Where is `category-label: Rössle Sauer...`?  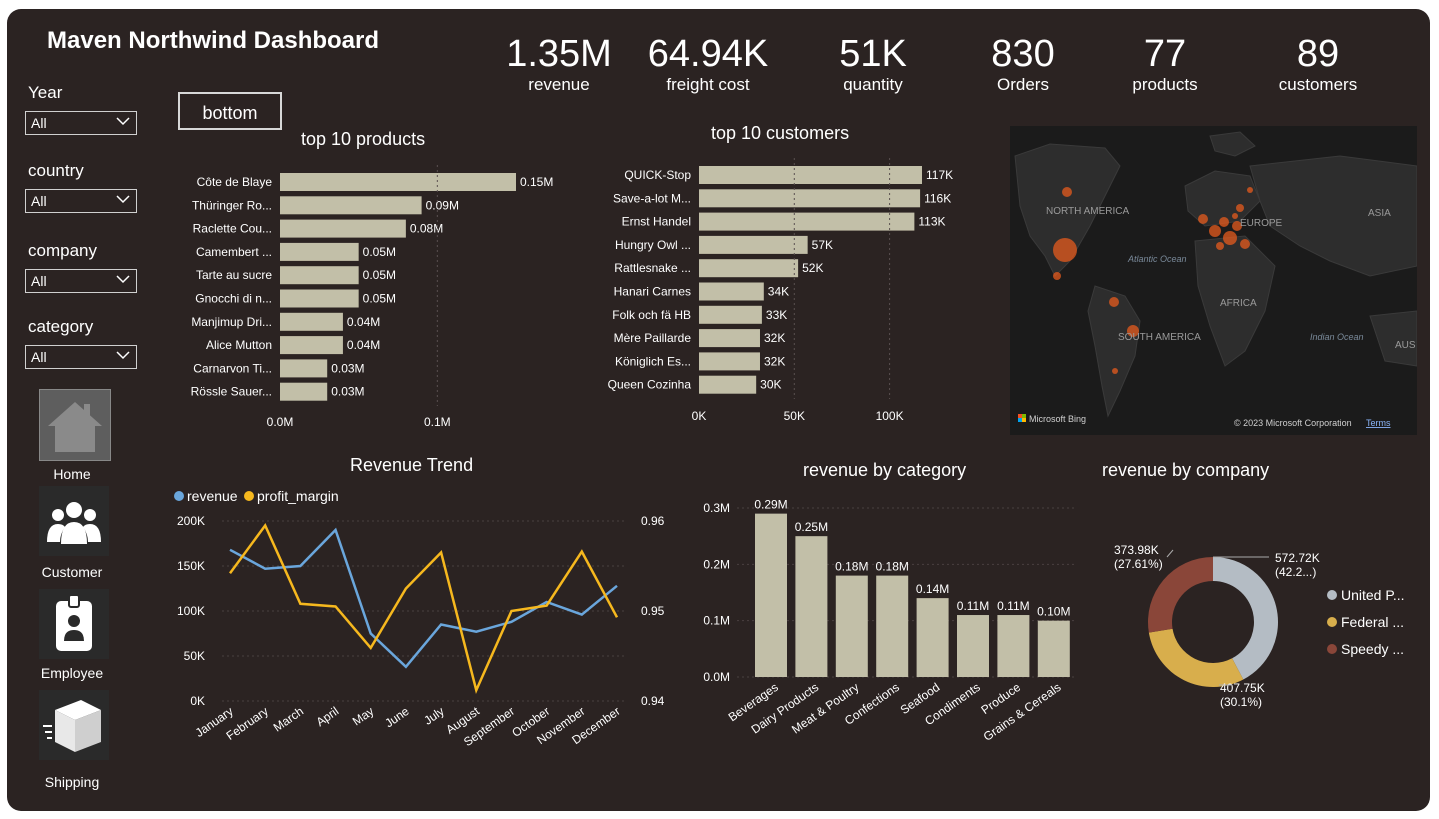 category-label: Rössle Sauer... is located at coordinates (231, 392).